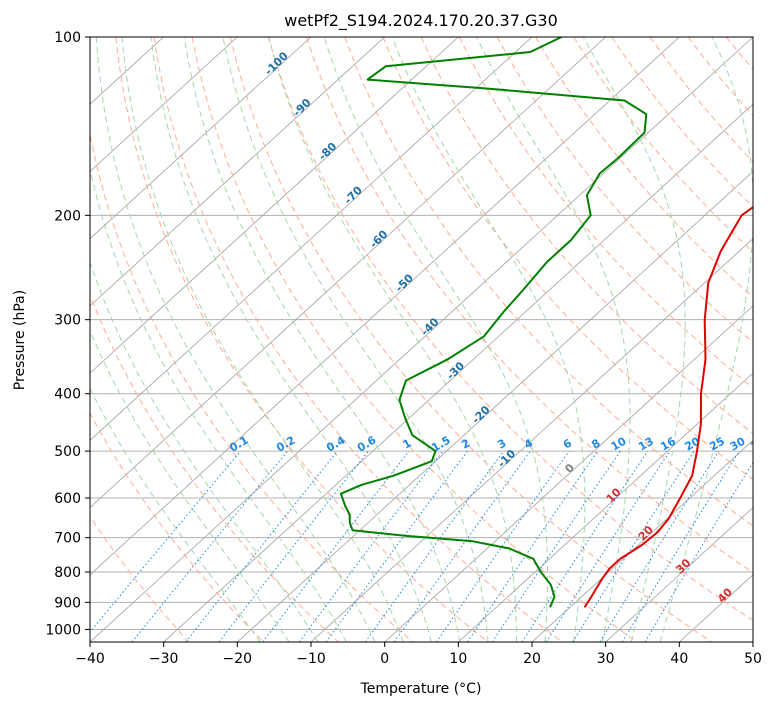 Image resolution: width=775 pixels, height=708 pixels. Describe the element at coordinates (429, 326) in the screenshot. I see `isotherm-label: -40` at that location.